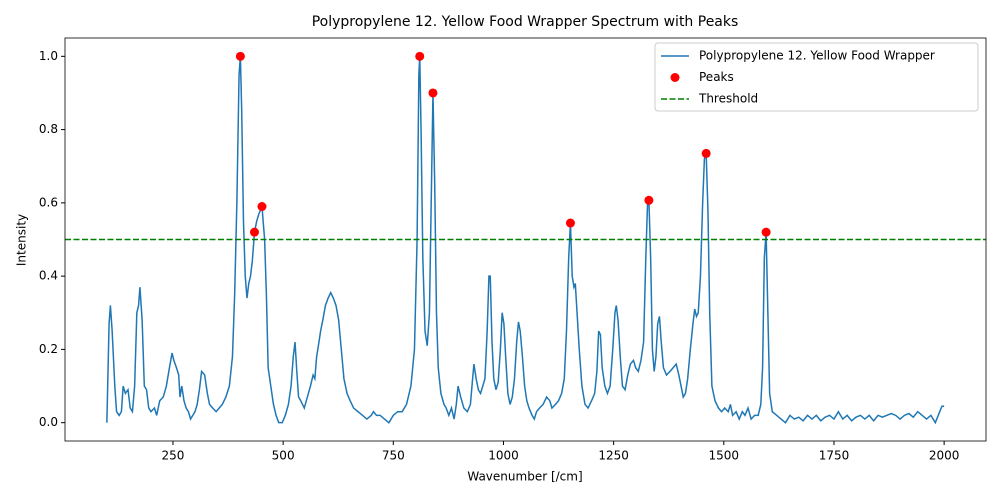 The width and height of the screenshot is (1000, 500). I want to click on legend-label: Peaks, so click(716, 77).